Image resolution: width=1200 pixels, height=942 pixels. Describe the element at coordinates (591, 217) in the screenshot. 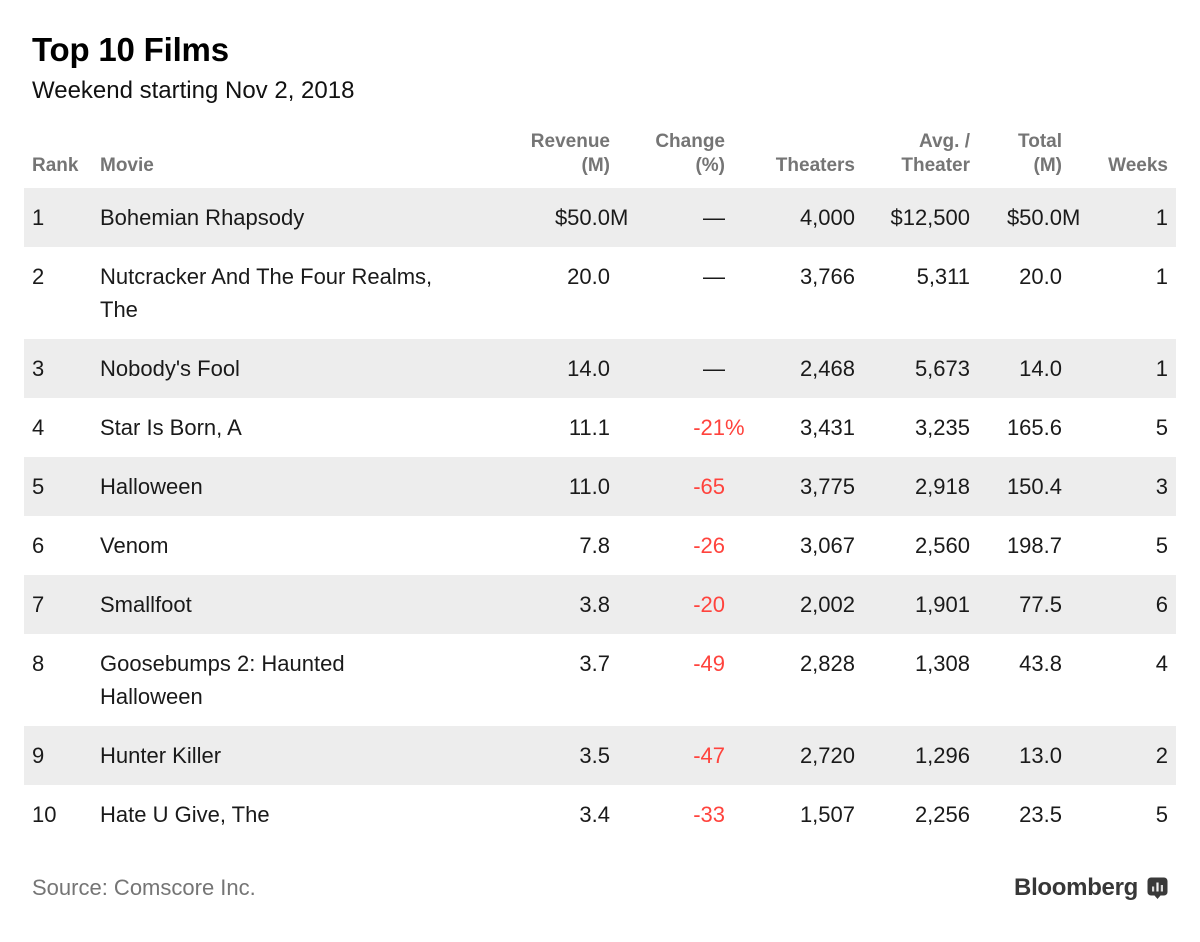

I see `revenue-cell: $50.0 M` at that location.